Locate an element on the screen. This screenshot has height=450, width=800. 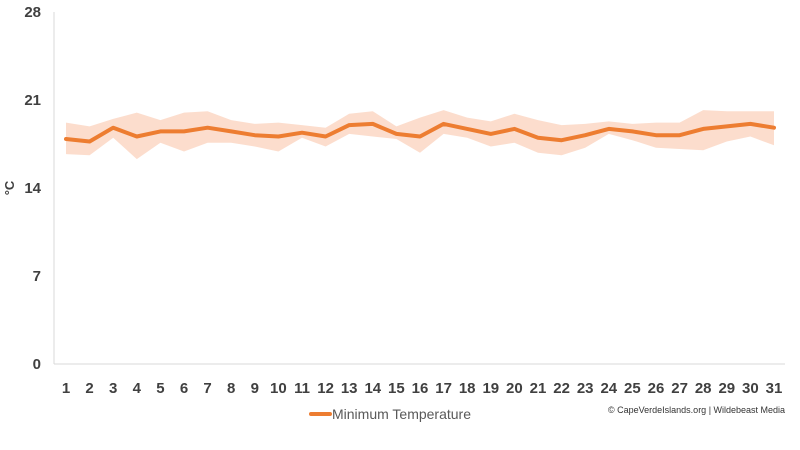
x-tick-label: 25 is located at coordinates (632, 388).